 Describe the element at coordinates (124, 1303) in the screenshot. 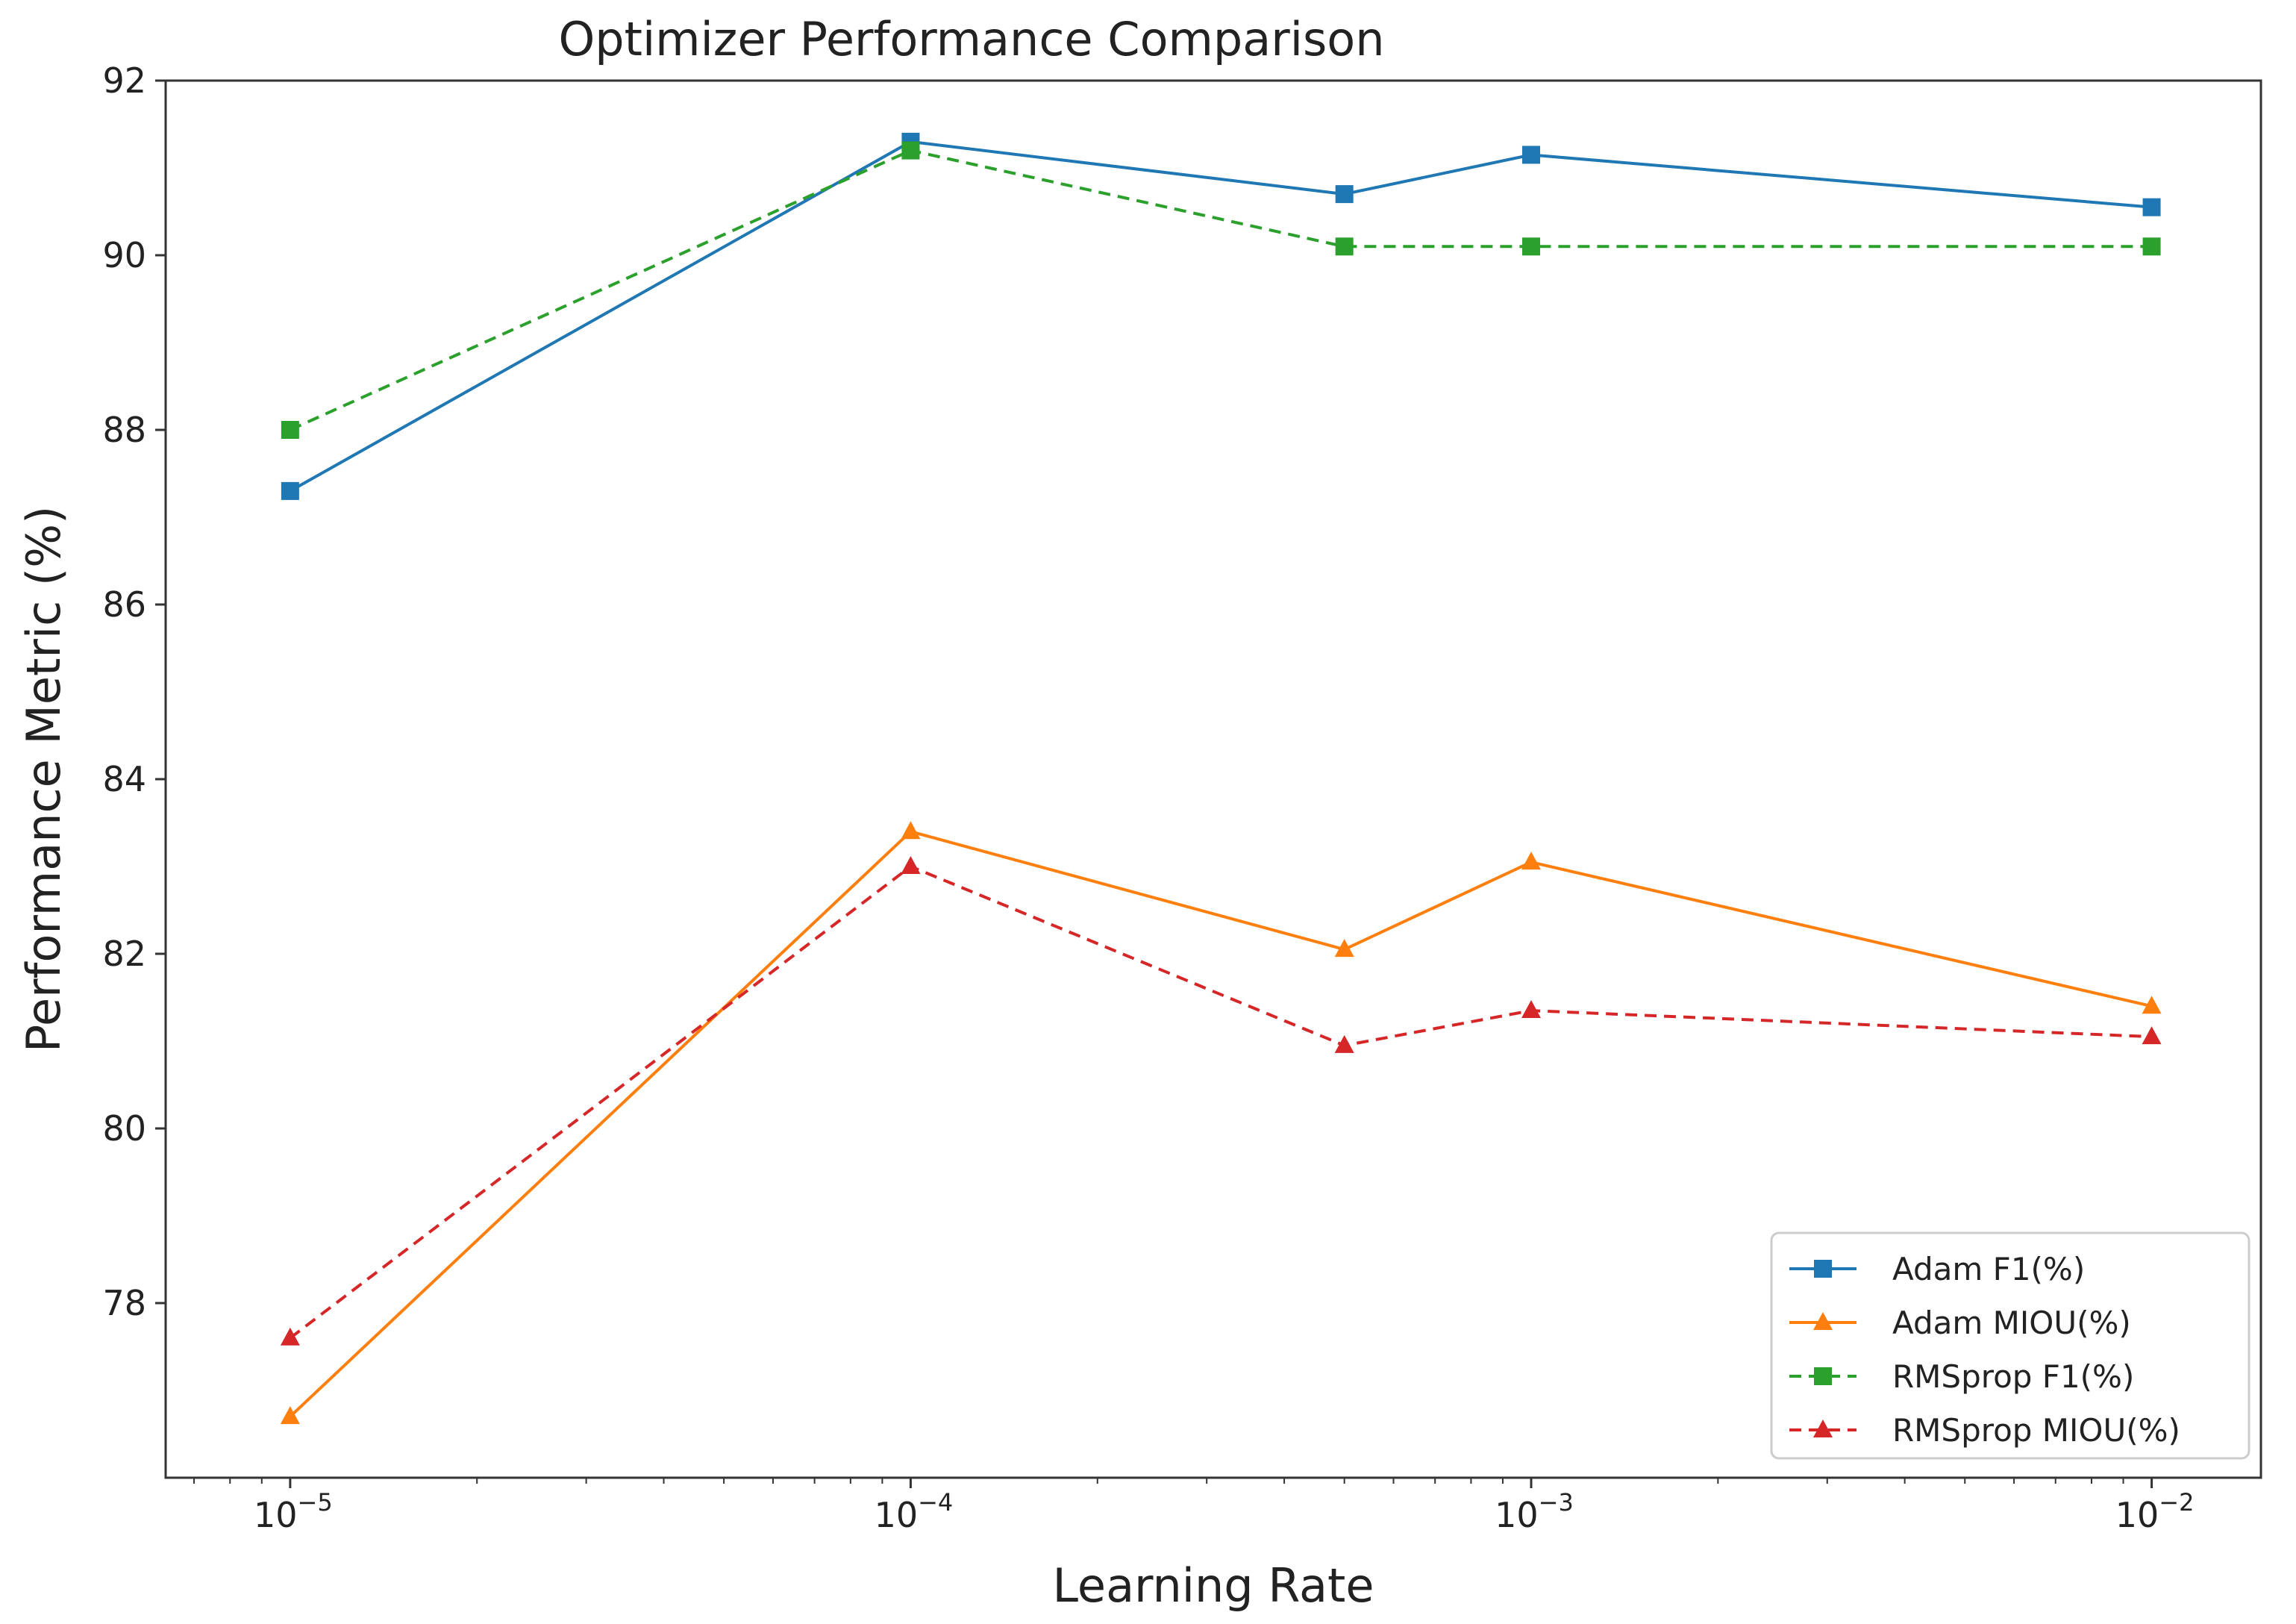

I see `y-tick-label: 78` at that location.